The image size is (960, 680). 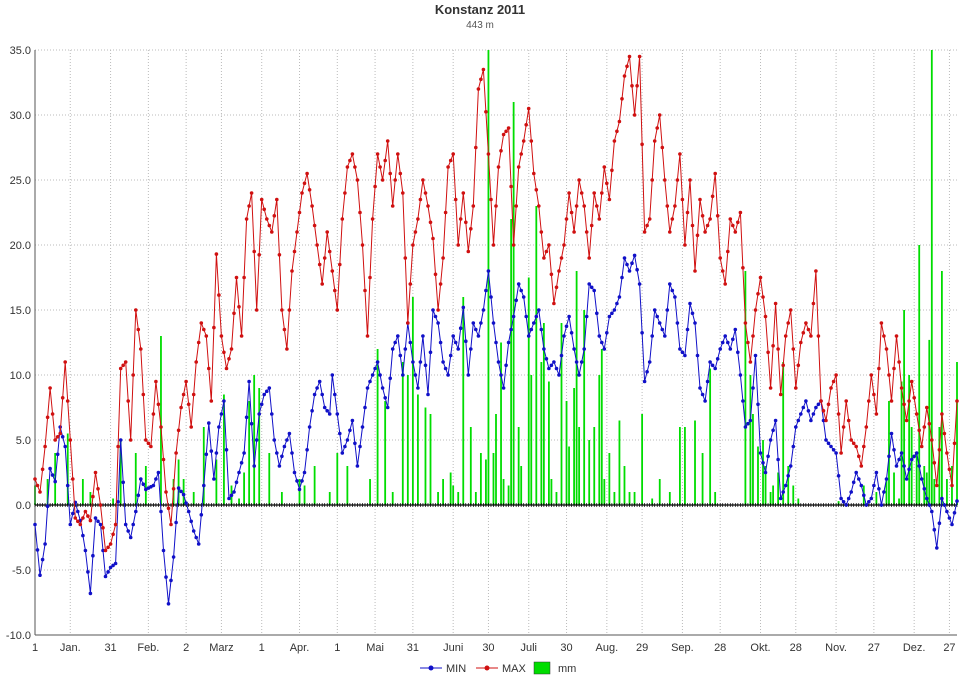 I want to click on y-tick-label: 10.0, so click(x=20, y=376).